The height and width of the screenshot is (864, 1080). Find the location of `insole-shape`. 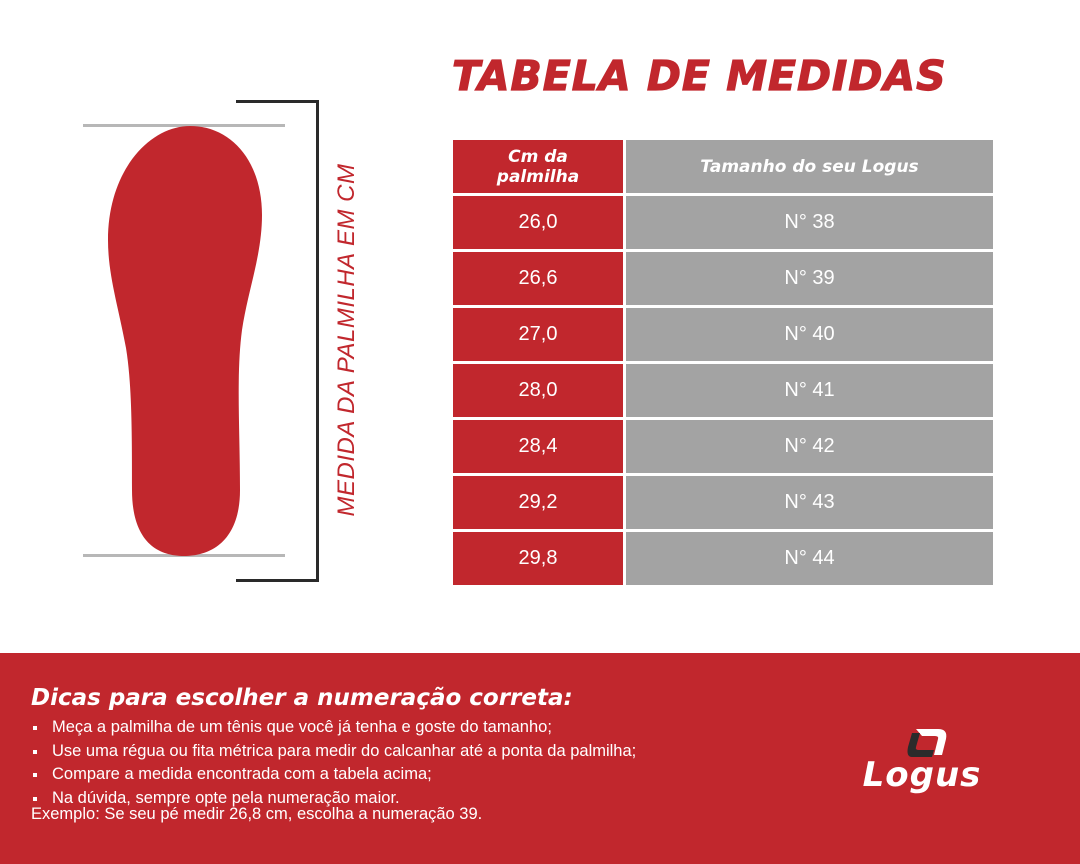

insole-shape is located at coordinates (185, 341).